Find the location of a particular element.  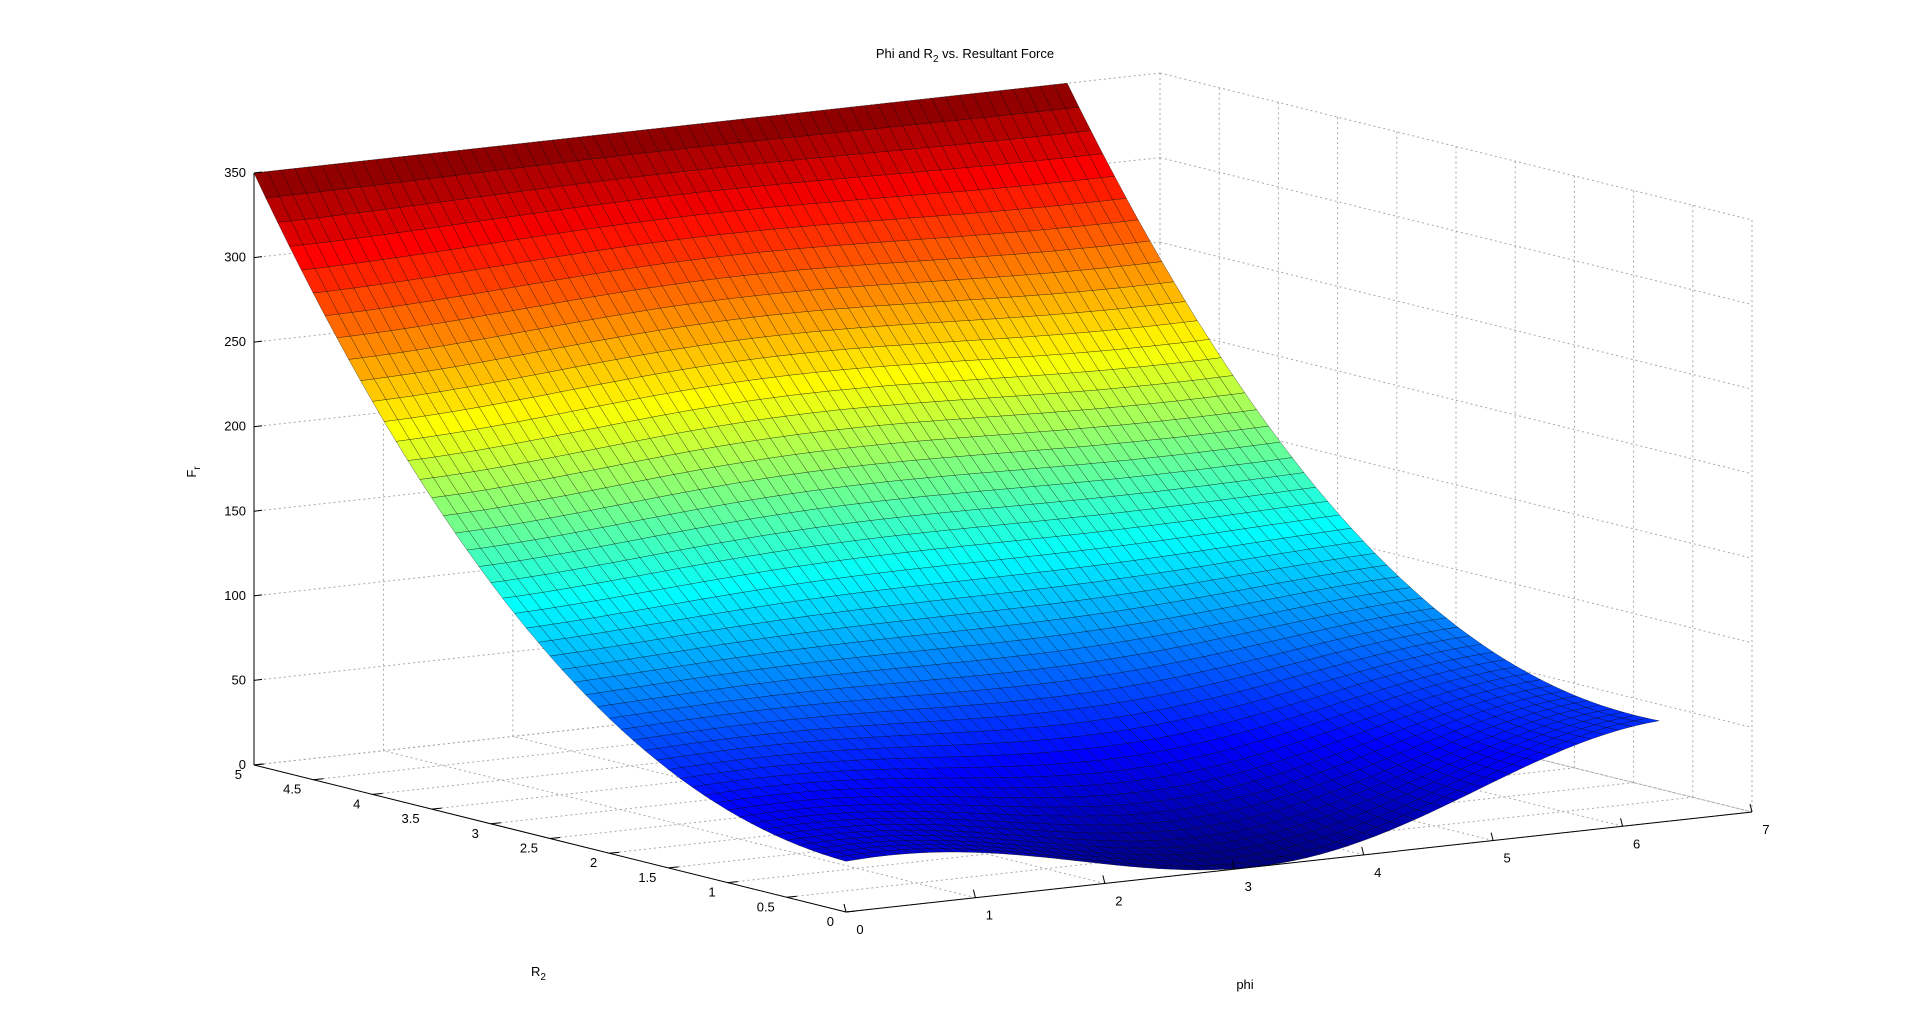

y-tick-label: 4 is located at coordinates (356, 803).